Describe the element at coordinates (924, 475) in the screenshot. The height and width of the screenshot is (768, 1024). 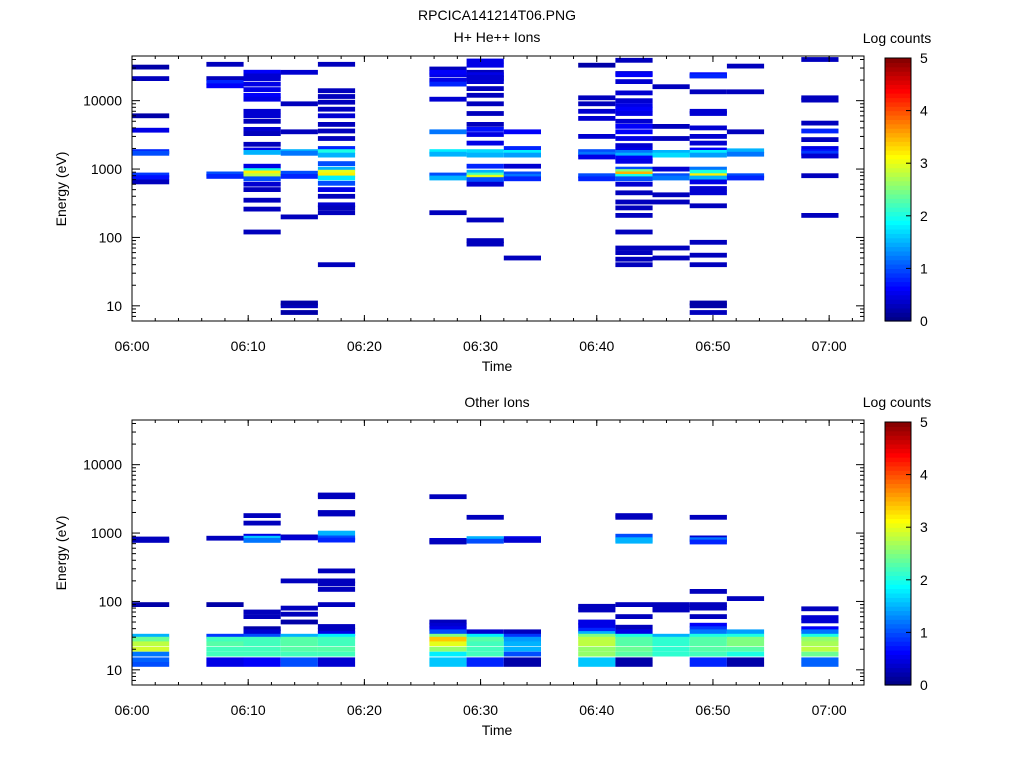
I see `colorbar-tick-label: 4` at that location.